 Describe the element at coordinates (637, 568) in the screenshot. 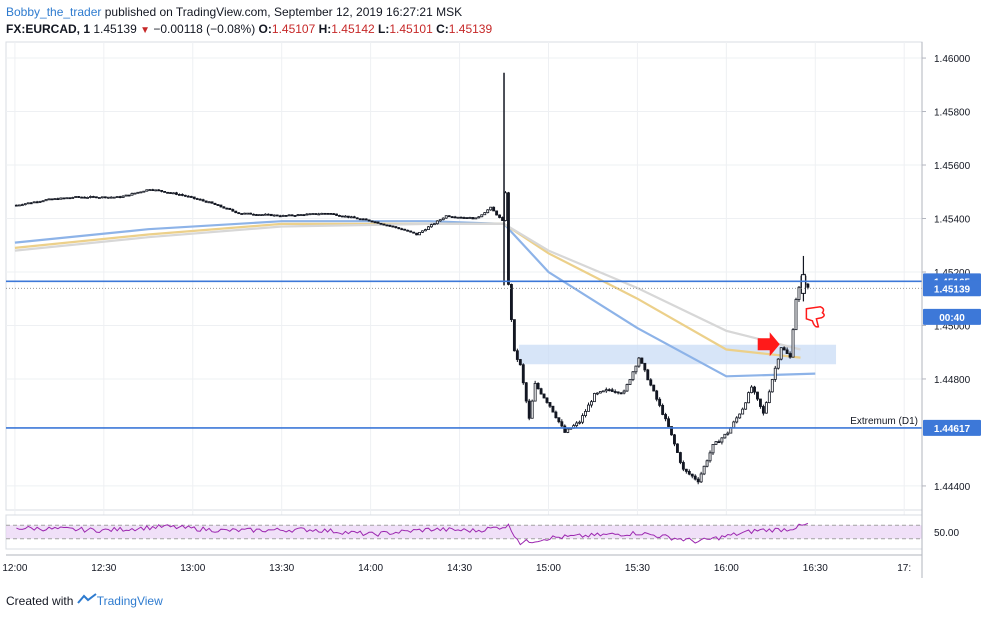

I see `time-tick-label: 15:30` at that location.